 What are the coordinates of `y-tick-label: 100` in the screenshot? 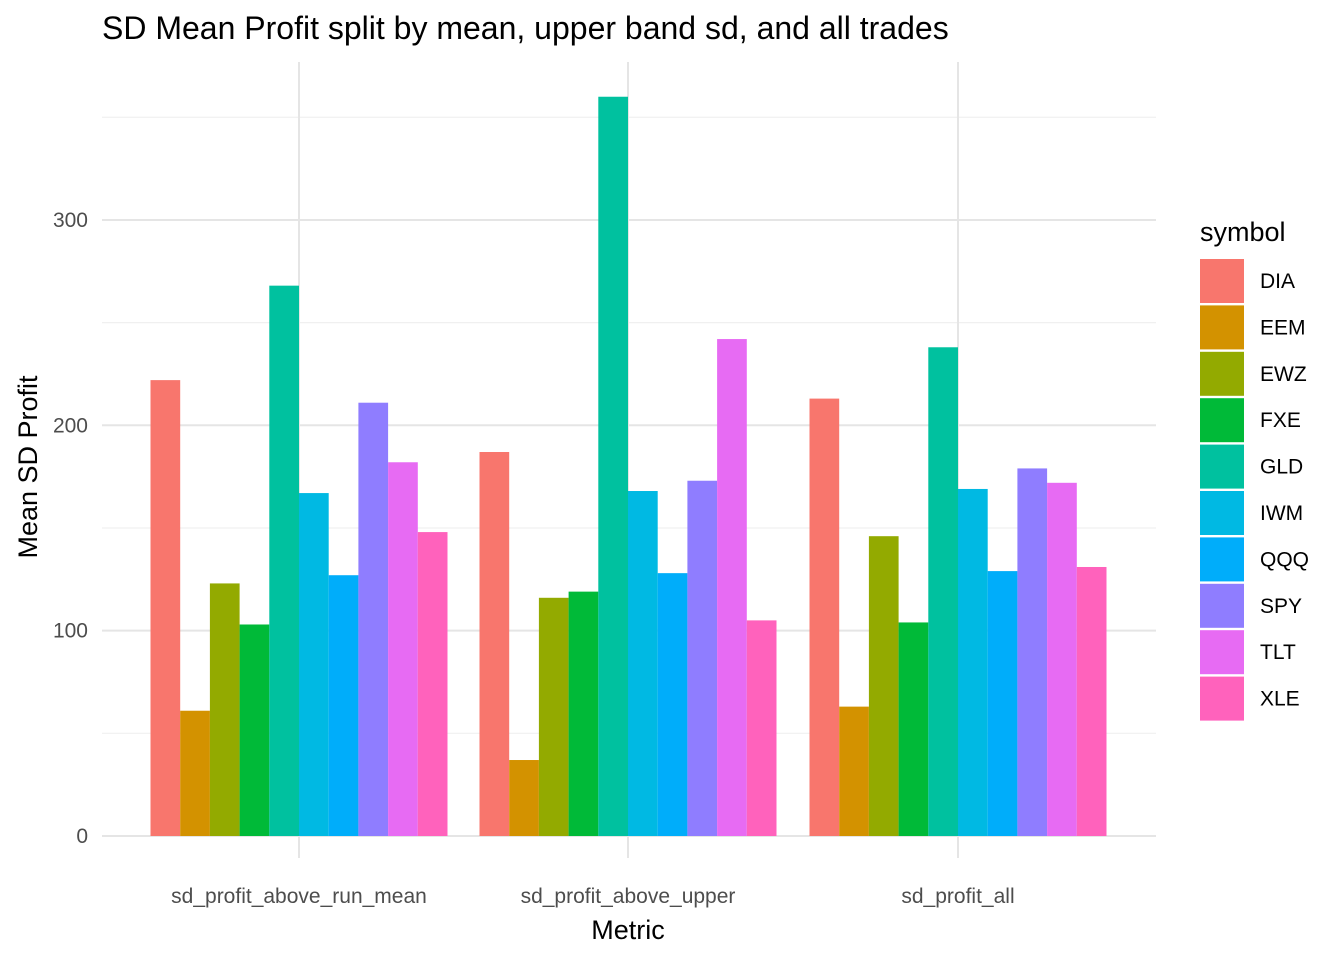 It's located at (70, 631).